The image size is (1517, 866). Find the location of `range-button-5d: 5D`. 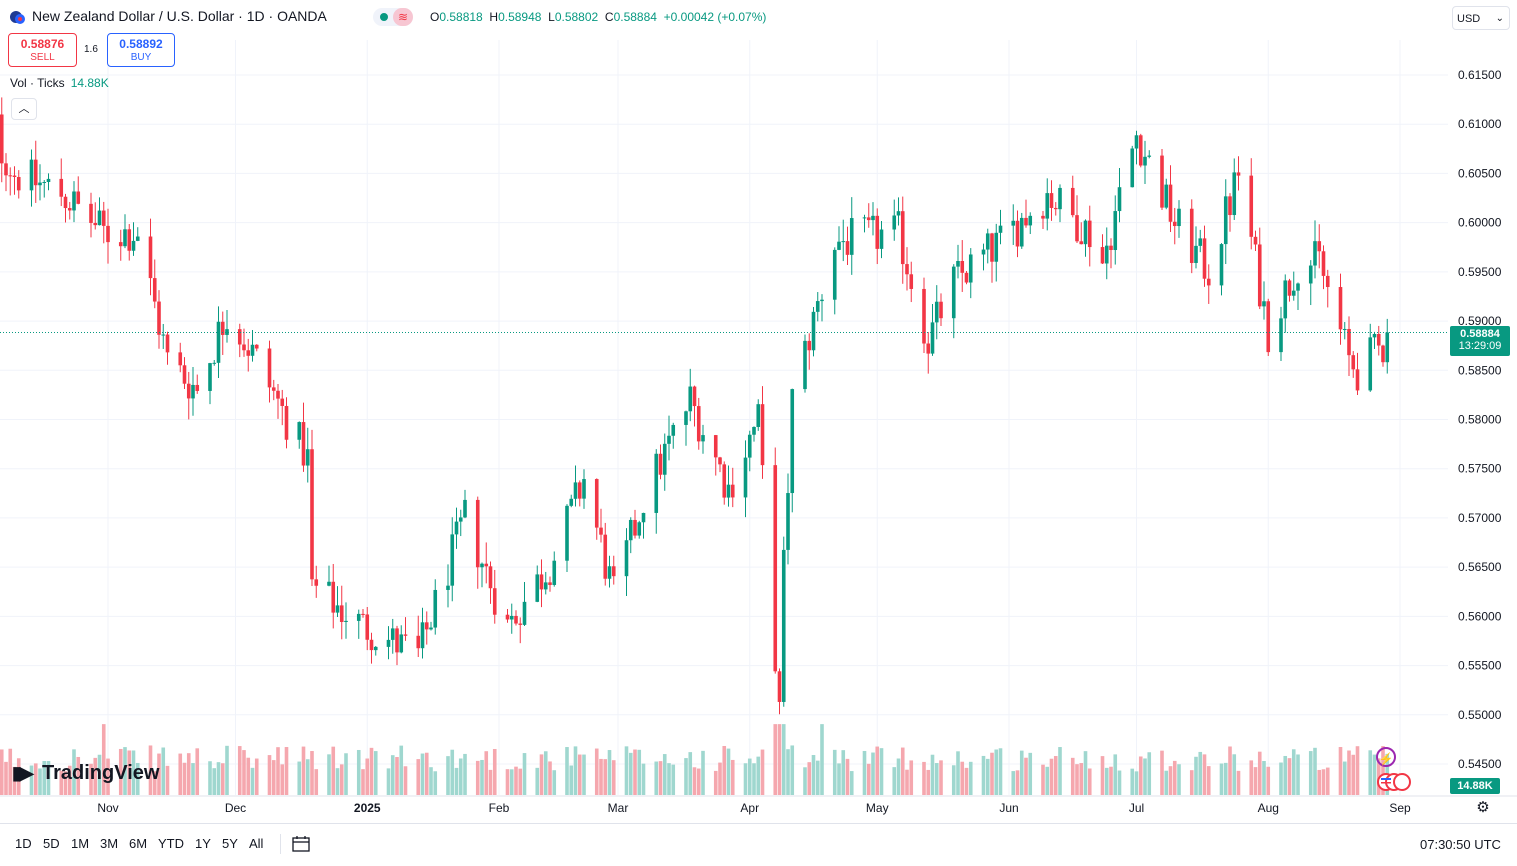

range-button-5d: 5D is located at coordinates (51, 843).